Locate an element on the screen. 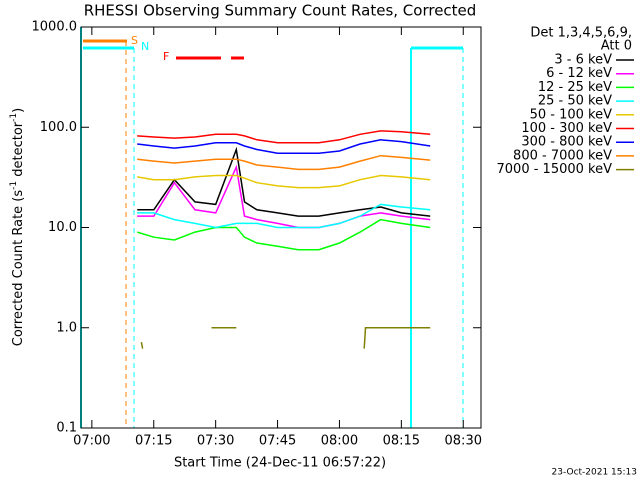  x-tick-label: 08:00 is located at coordinates (339, 441).